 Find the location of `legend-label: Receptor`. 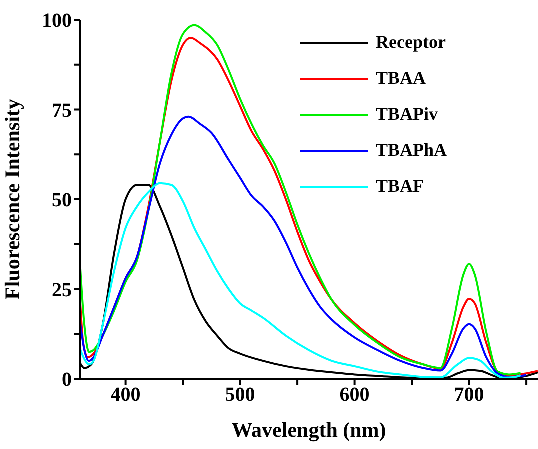

legend-label: Receptor is located at coordinates (411, 42).